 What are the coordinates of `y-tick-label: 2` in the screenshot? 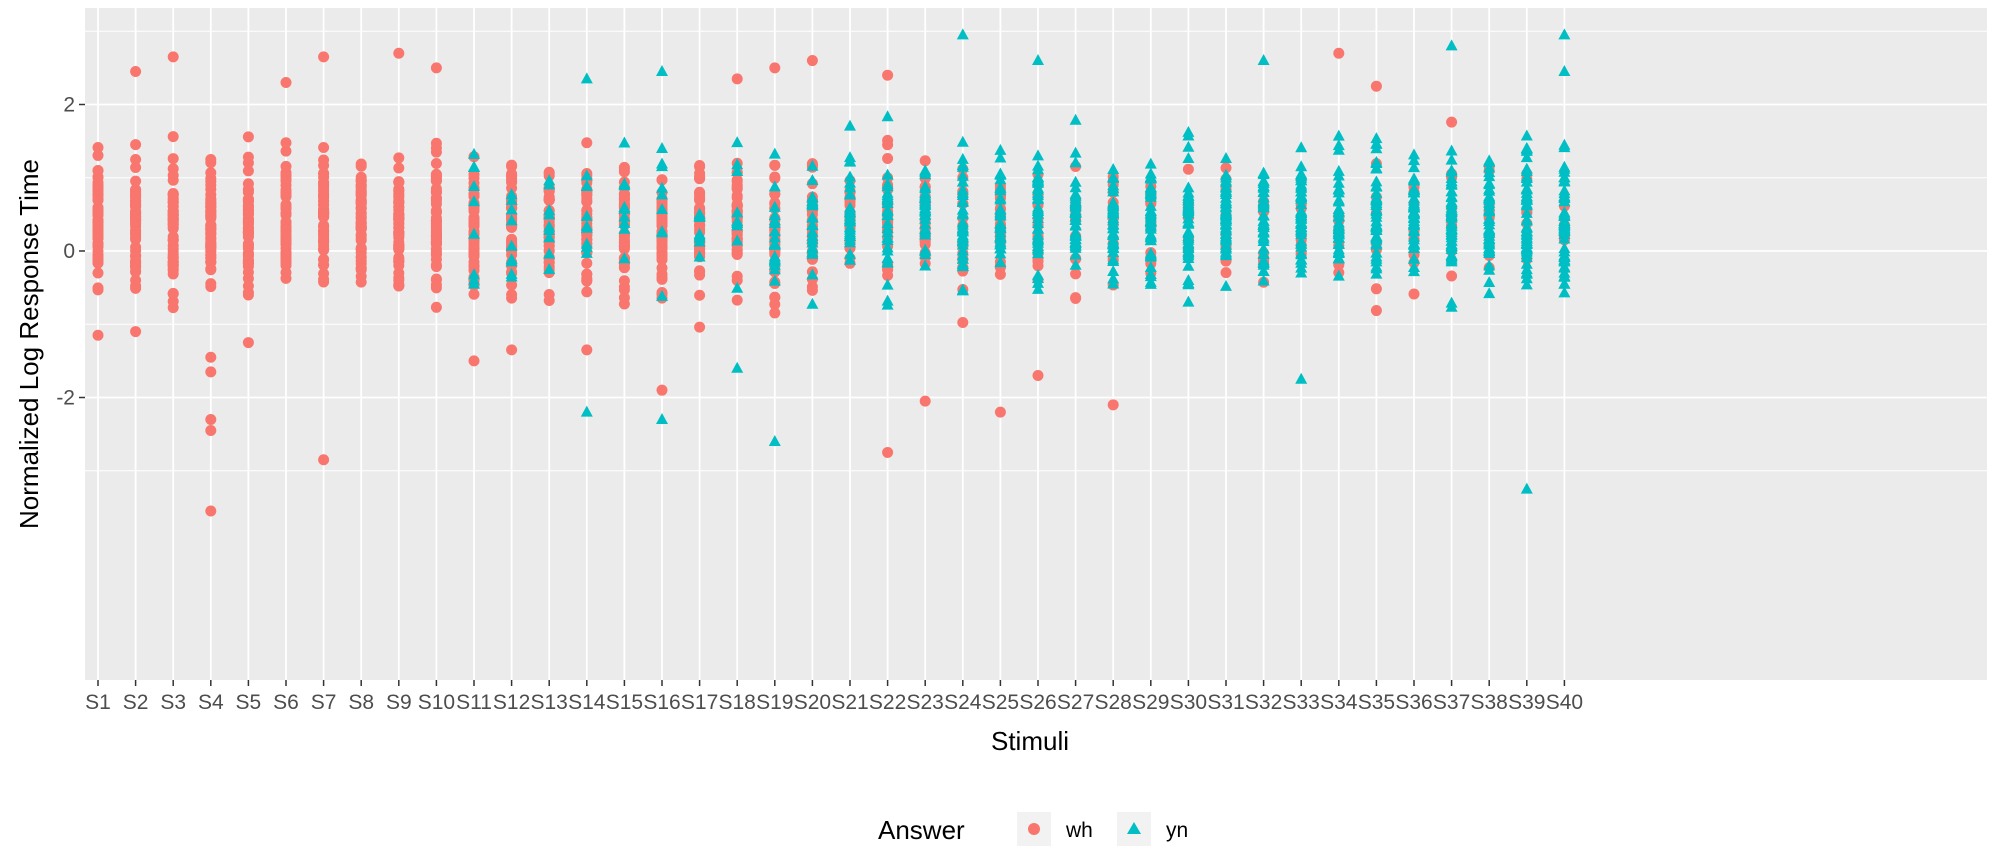 It's located at (69, 105).